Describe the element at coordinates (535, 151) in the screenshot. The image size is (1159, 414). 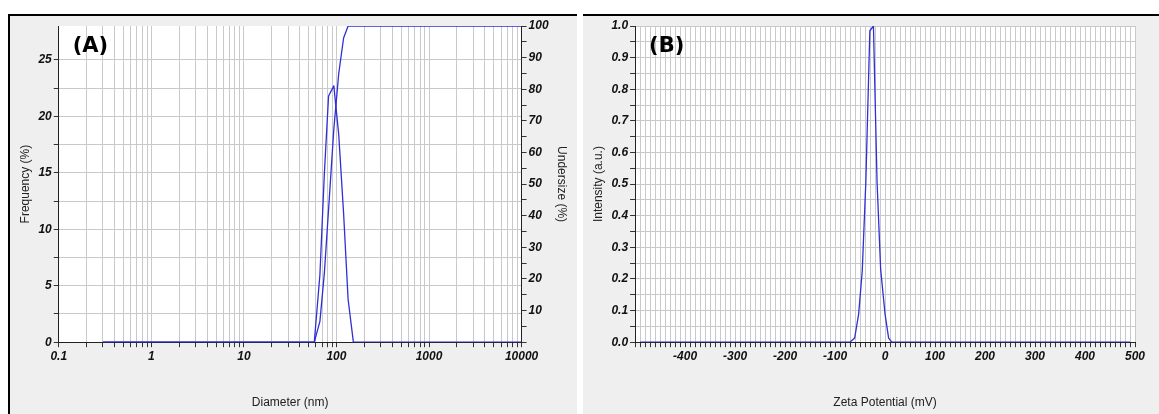
I see `y2-tick-label: 60` at that location.